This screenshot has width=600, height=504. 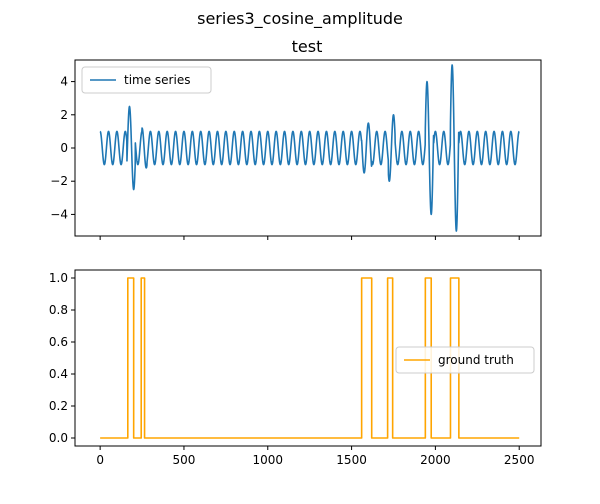 What do you see at coordinates (58, 278) in the screenshot?
I see `ytick-label-1-5: 1.0` at bounding box center [58, 278].